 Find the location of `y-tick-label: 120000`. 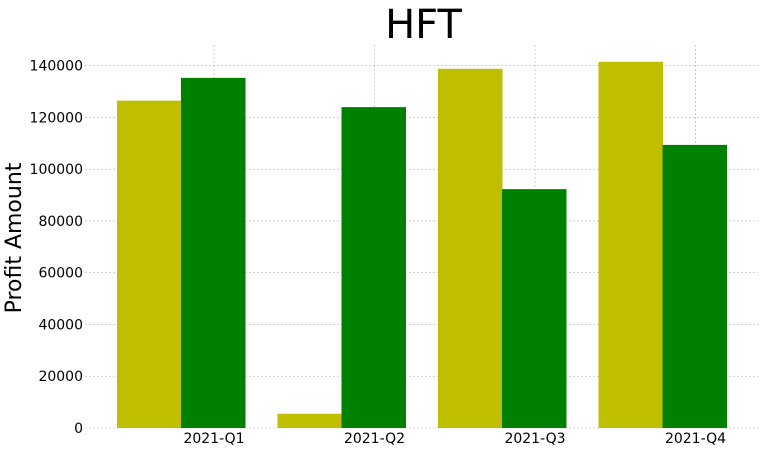

y-tick-label: 120000 is located at coordinates (56, 118).